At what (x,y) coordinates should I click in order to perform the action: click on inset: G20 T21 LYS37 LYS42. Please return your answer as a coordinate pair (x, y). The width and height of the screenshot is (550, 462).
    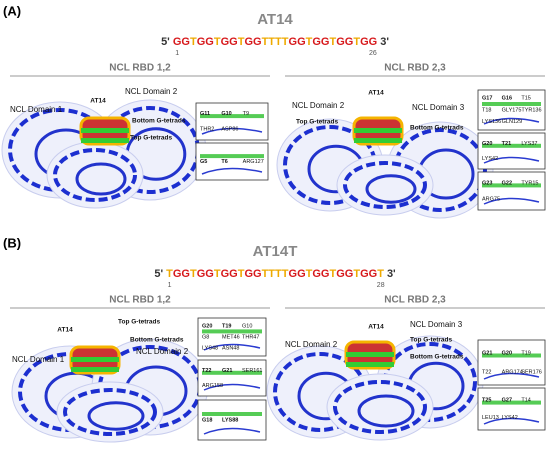
    Looking at the image, I should click on (511, 151).